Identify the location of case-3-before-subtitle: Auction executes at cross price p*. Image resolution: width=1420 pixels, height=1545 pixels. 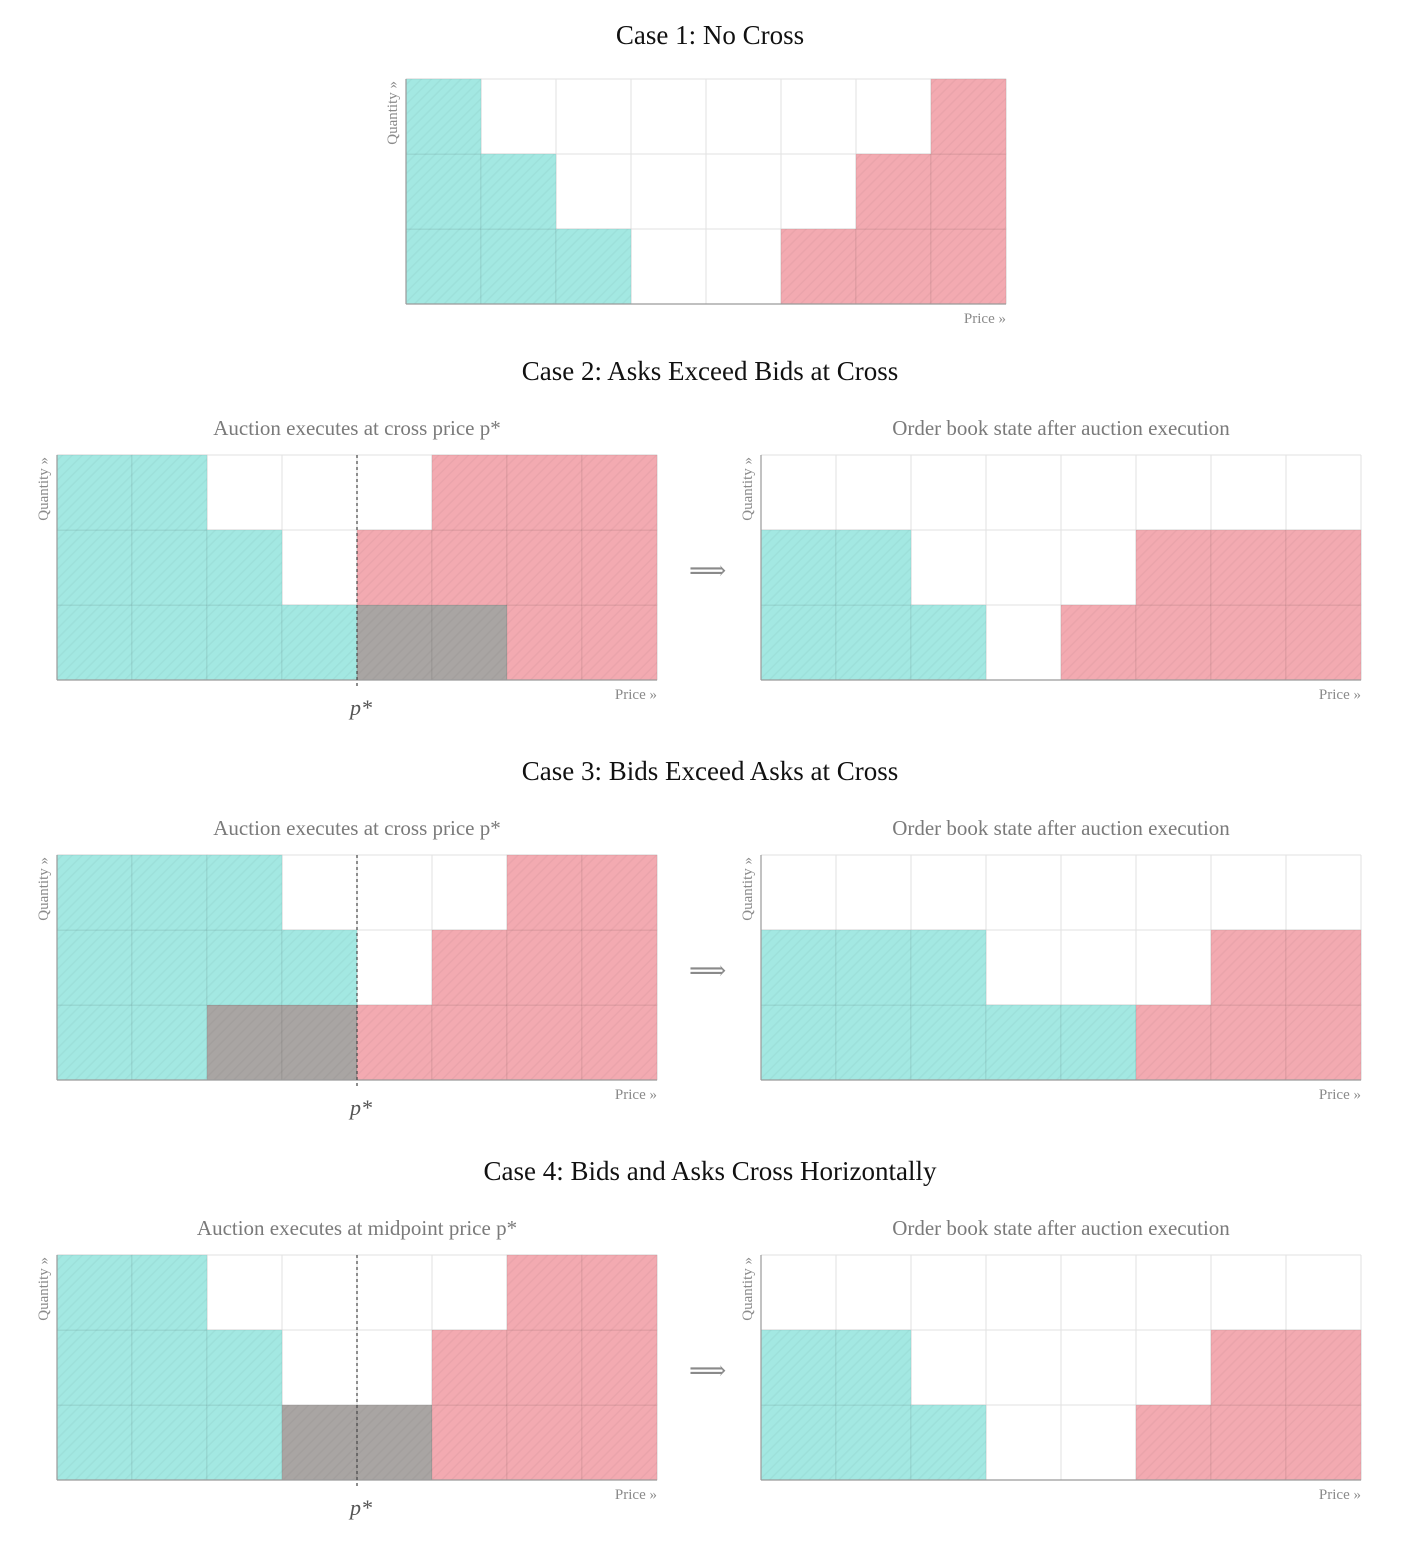
(357, 828).